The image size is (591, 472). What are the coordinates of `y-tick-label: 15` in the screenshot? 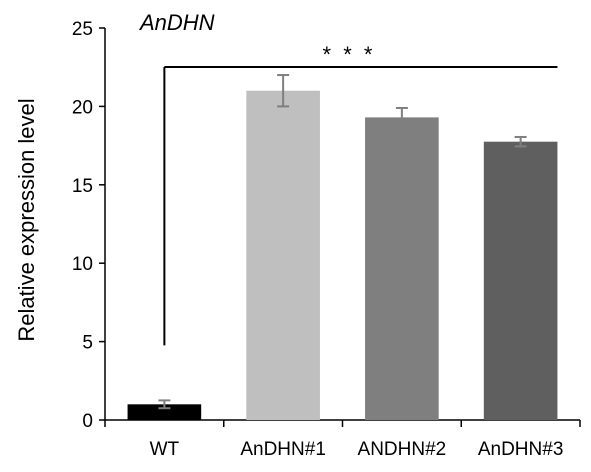 It's located at (82, 186).